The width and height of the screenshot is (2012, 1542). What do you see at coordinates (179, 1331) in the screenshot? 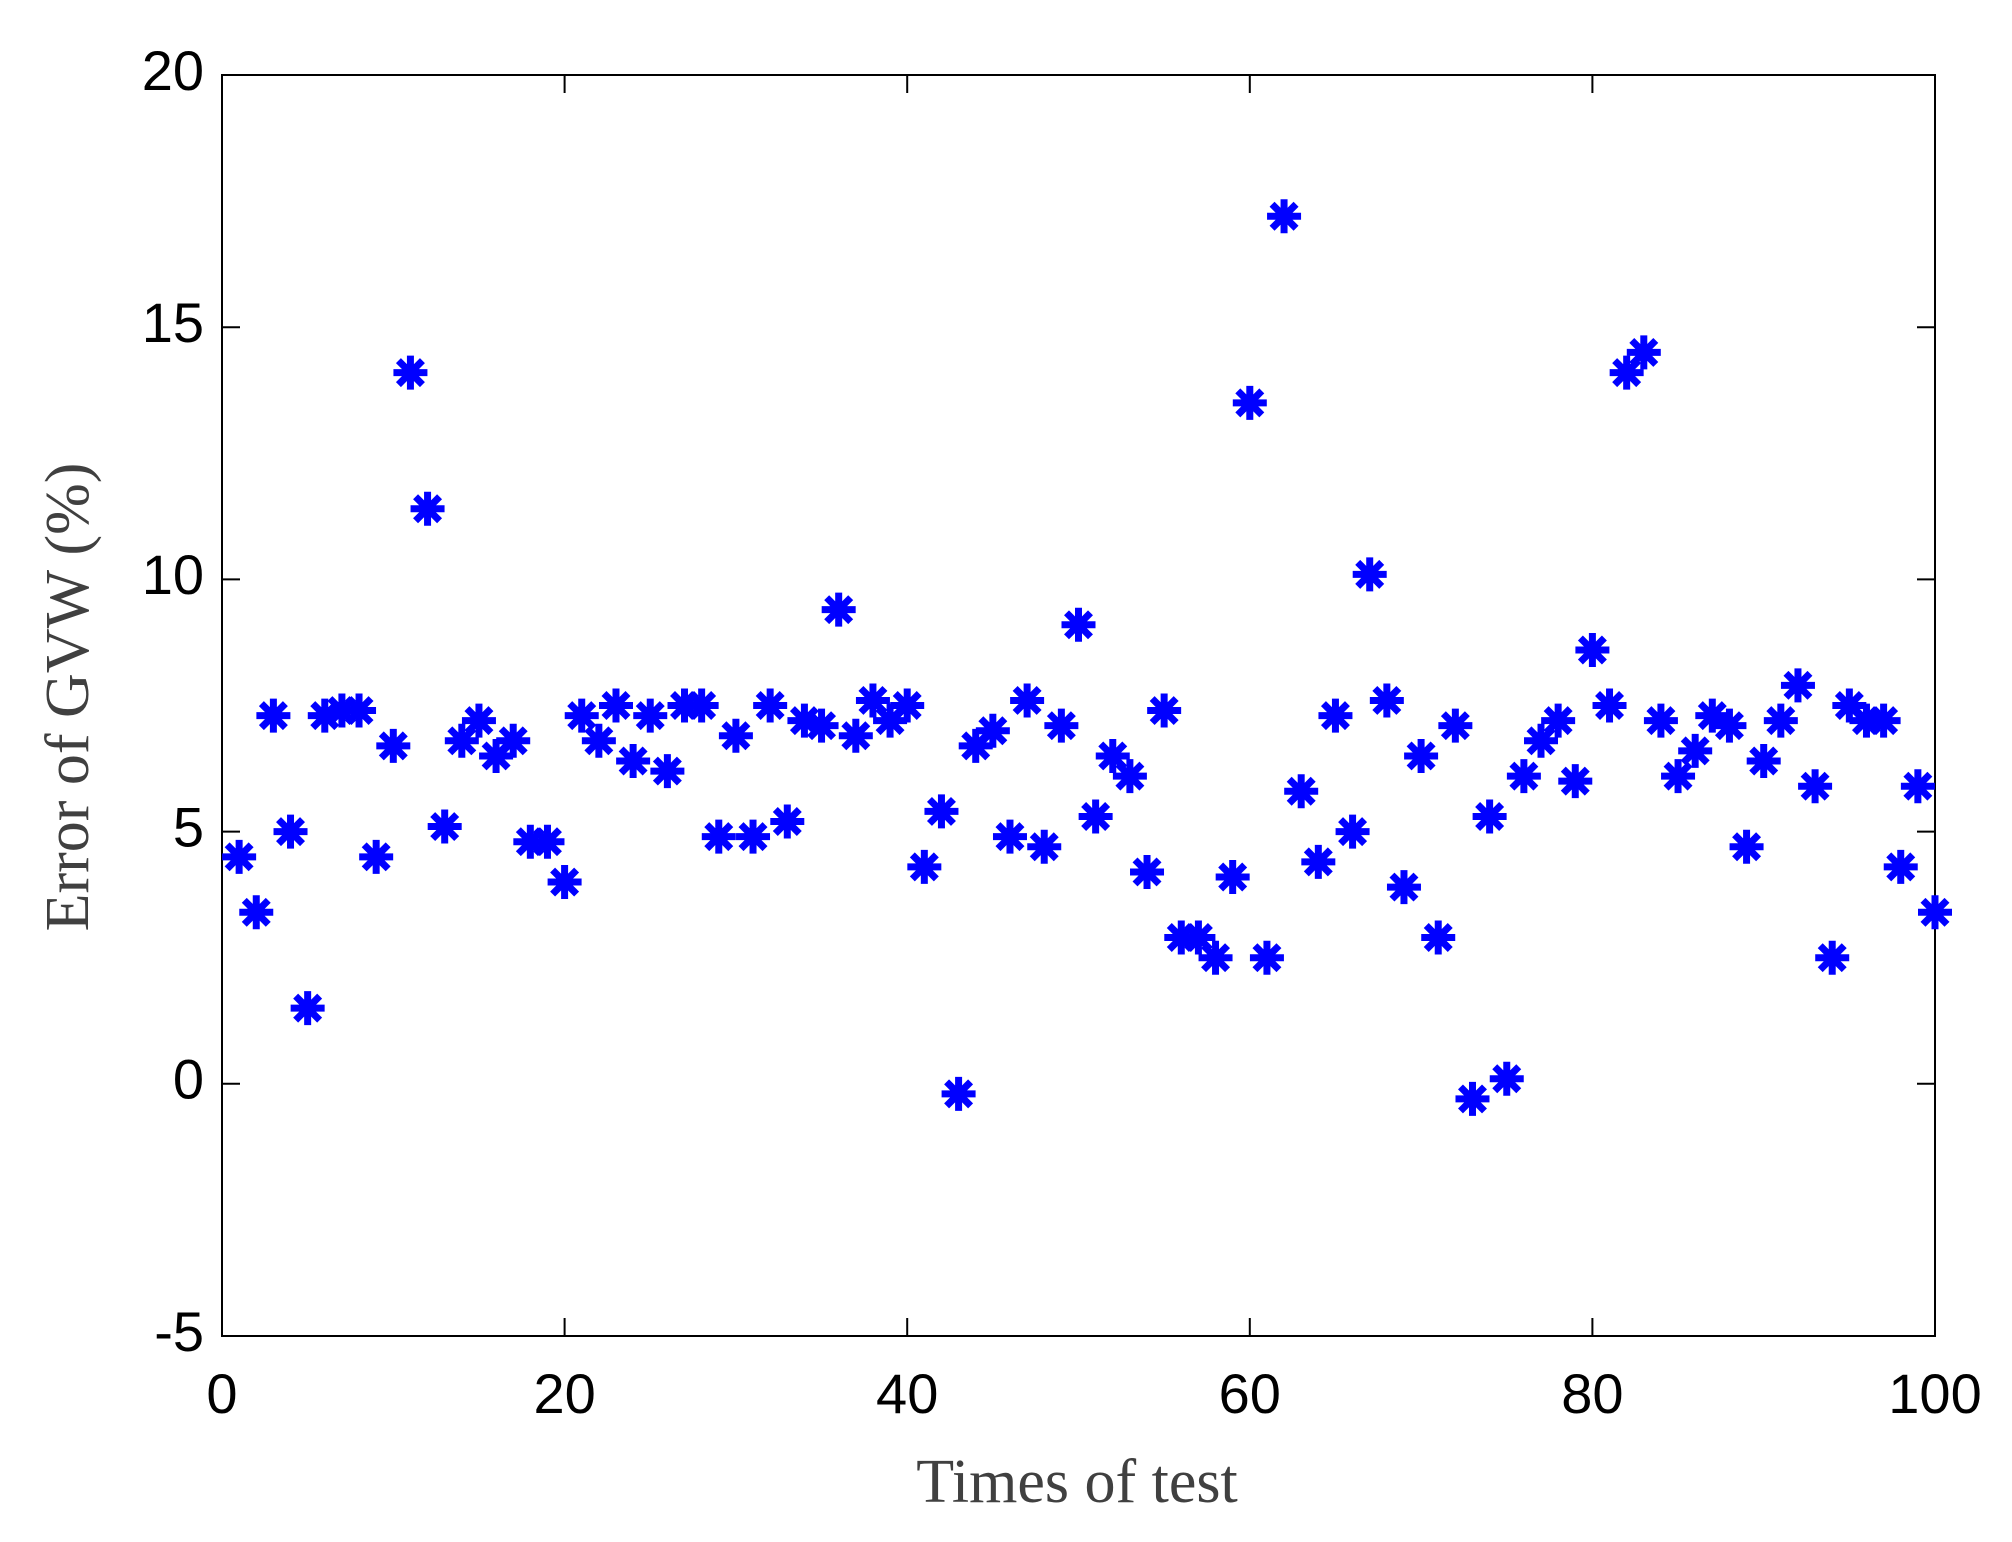
I see `y-tick-label: -5` at bounding box center [179, 1331].